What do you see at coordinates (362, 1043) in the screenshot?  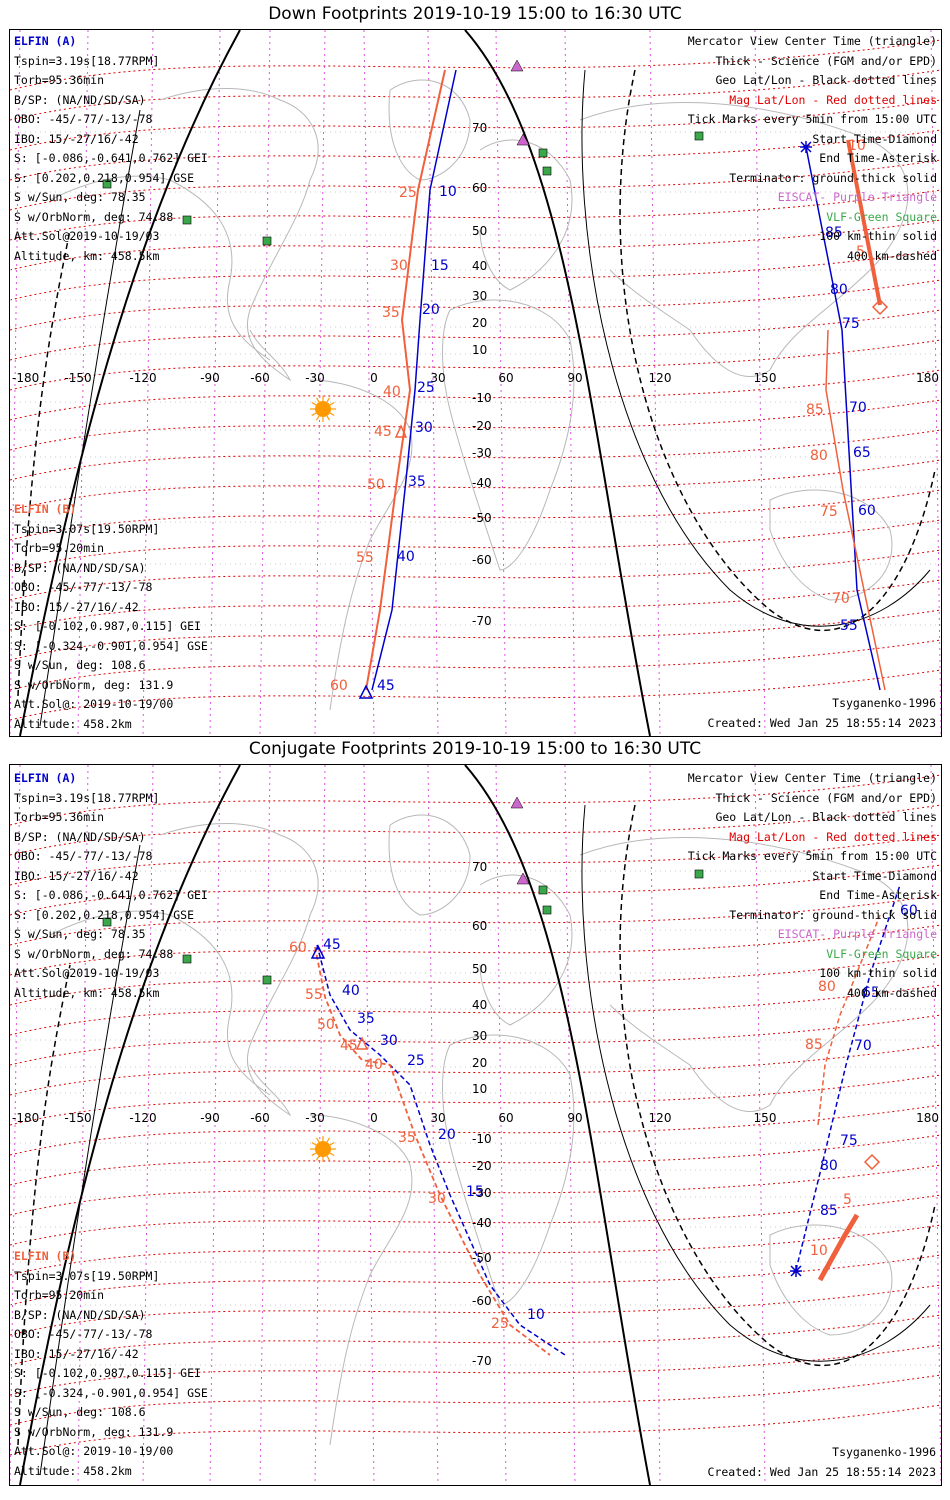 I see `elfin-b-center-triangle` at bounding box center [362, 1043].